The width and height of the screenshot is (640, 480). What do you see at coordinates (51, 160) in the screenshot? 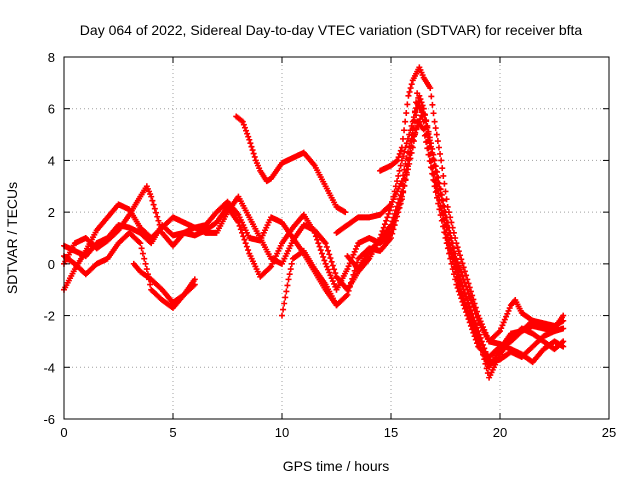
I see `y-tick-label: 4` at bounding box center [51, 160].